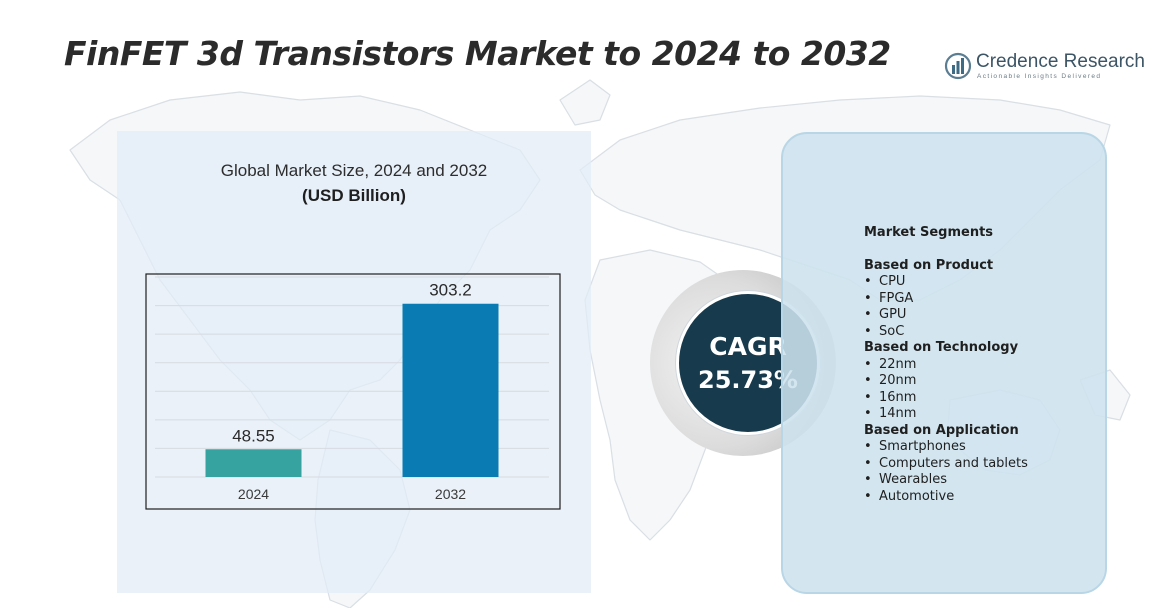 The width and height of the screenshot is (1152, 608). Describe the element at coordinates (929, 232) in the screenshot. I see `segments-heading: Market Segments` at that location.